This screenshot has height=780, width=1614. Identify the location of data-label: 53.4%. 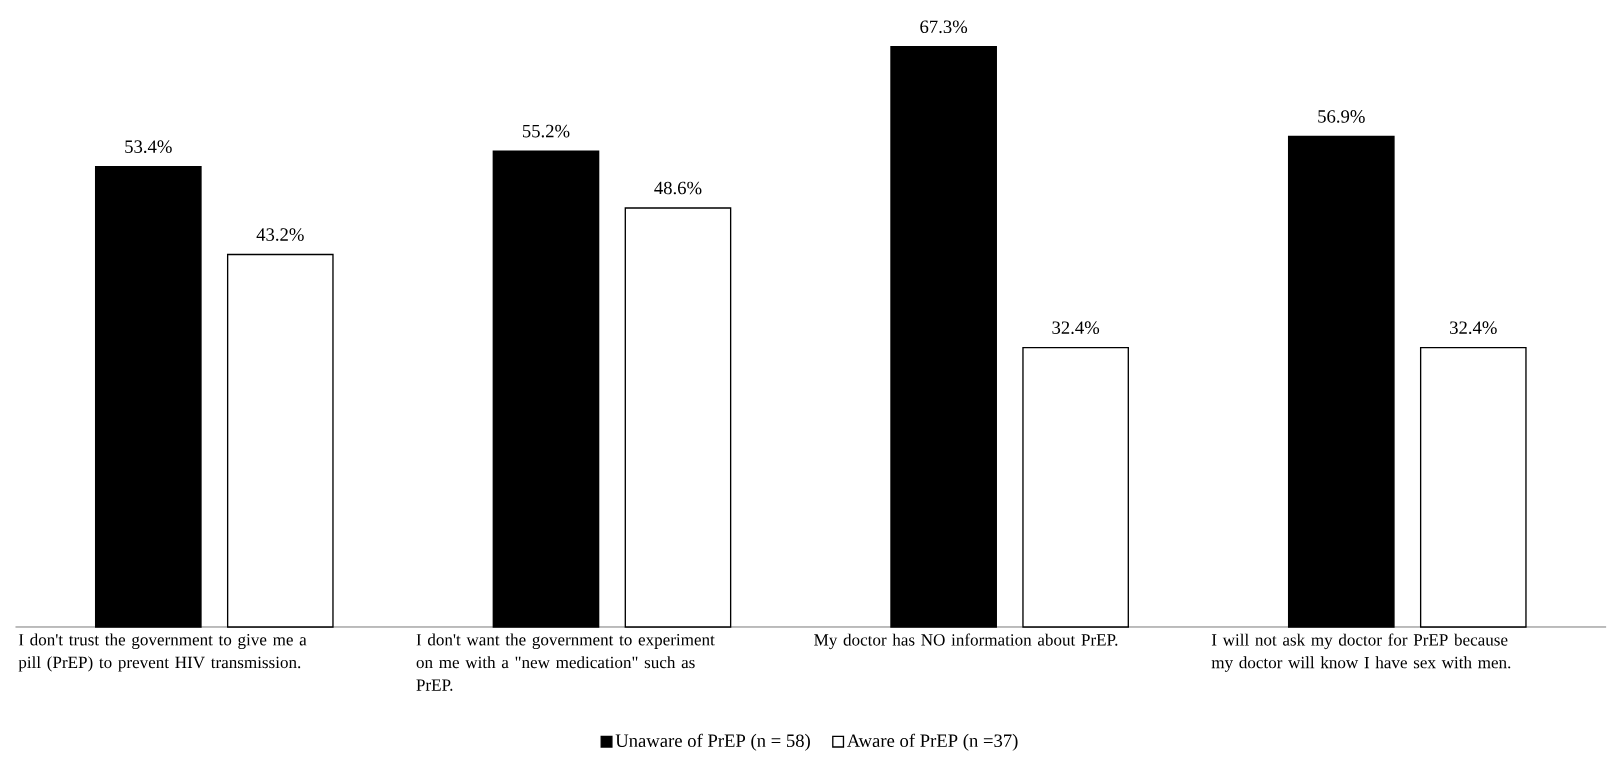
(148, 146).